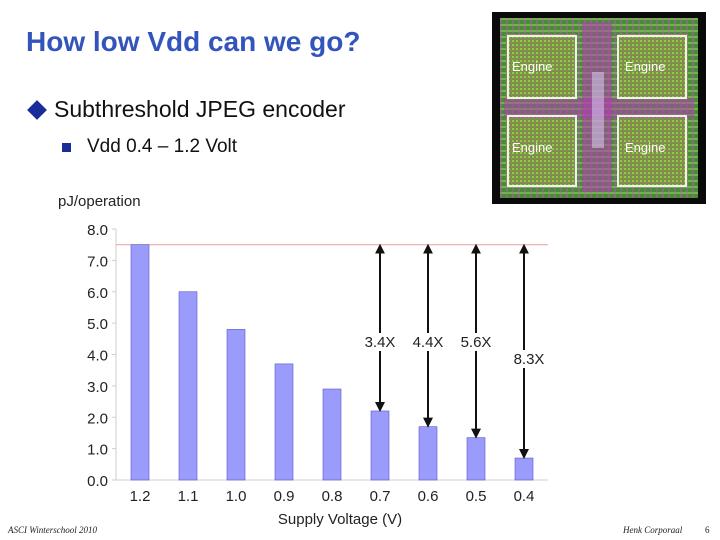  Describe the element at coordinates (428, 453) in the screenshot. I see `bar-0.6` at that location.